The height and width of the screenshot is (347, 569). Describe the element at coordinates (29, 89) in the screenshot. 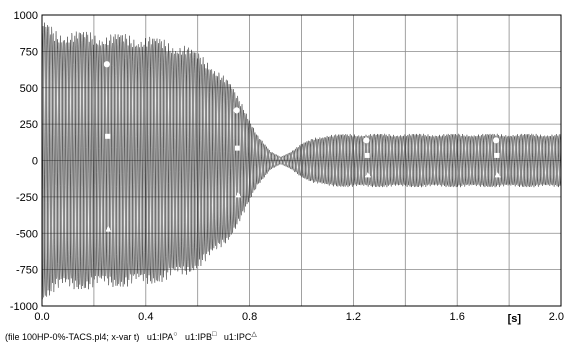

I see `y-tick-label: 500` at that location.